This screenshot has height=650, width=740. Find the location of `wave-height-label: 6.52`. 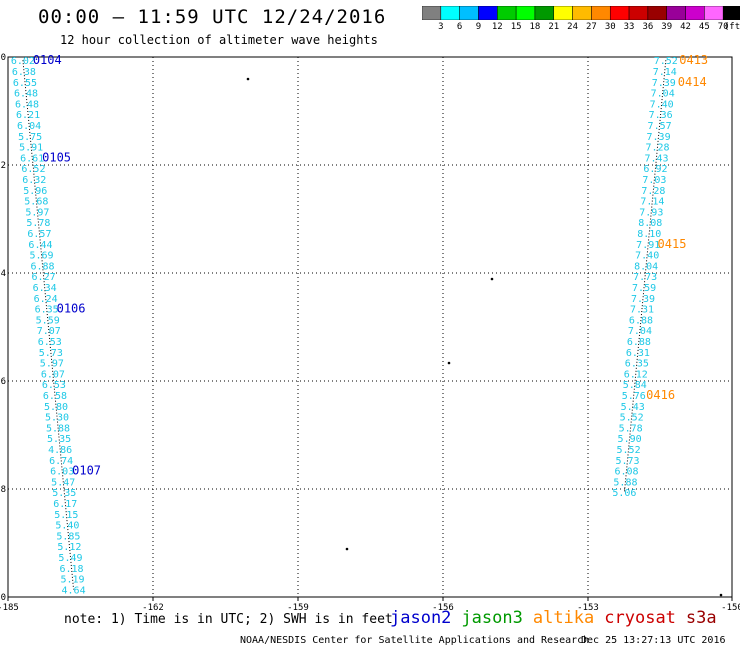

wave-height-label: 6.52 is located at coordinates (33, 169).